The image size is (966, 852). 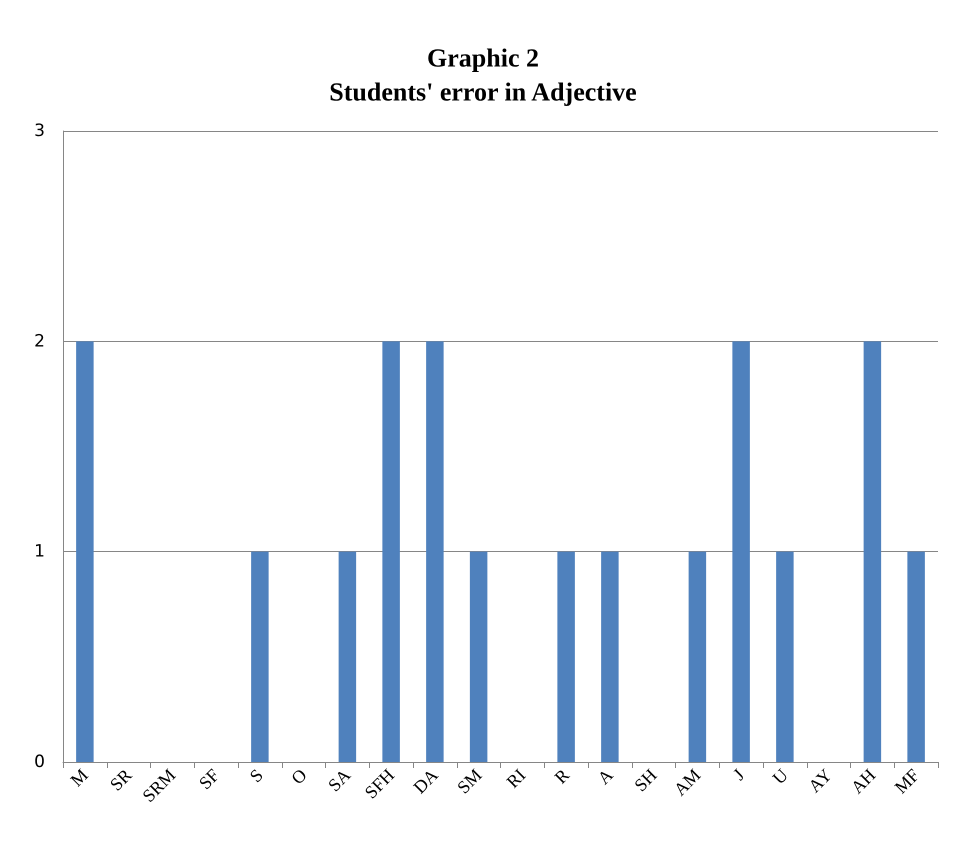 What do you see at coordinates (339, 780) in the screenshot?
I see `x-tick-label: SA` at bounding box center [339, 780].